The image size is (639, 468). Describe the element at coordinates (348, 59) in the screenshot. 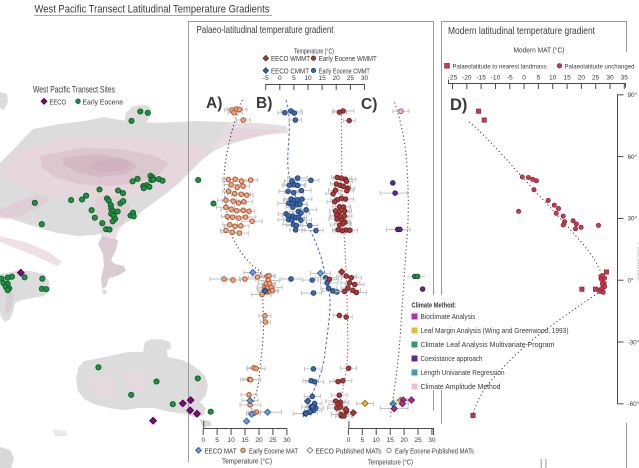

I see `svg-text: Early Eocene WMMT` at that location.